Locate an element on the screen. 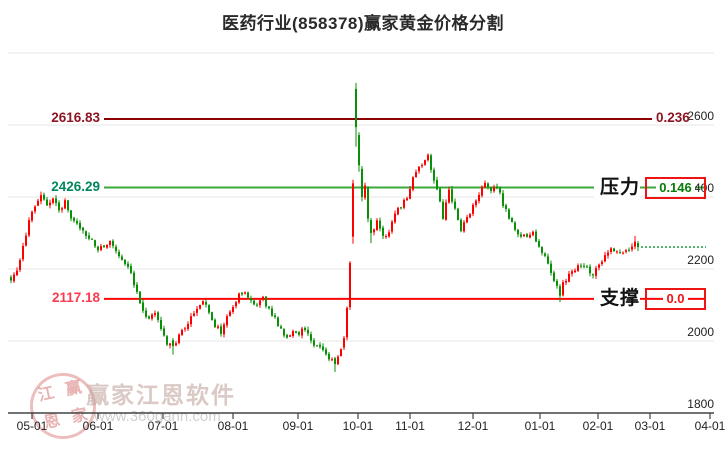 The width and height of the screenshot is (726, 450). chart-title: 医药行业(858378)赢家黄金价格分割 is located at coordinates (363, 23).